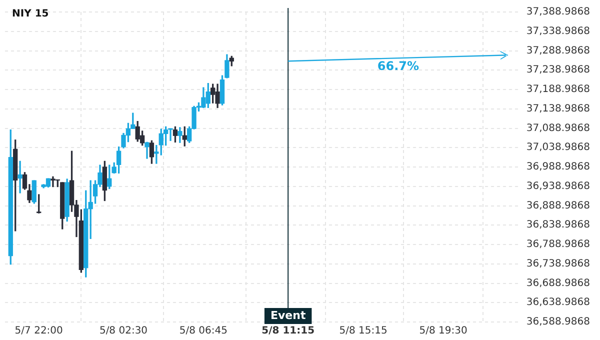 Image resolution: width=600 pixels, height=340 pixels. What do you see at coordinates (558, 128) in the screenshot?
I see `y-tick-label: 37,088.9868` at bounding box center [558, 128].